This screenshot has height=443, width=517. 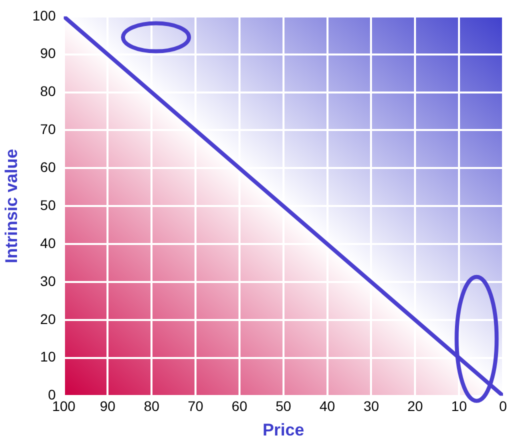 I want to click on x-tick-label: 50, so click(x=284, y=406).